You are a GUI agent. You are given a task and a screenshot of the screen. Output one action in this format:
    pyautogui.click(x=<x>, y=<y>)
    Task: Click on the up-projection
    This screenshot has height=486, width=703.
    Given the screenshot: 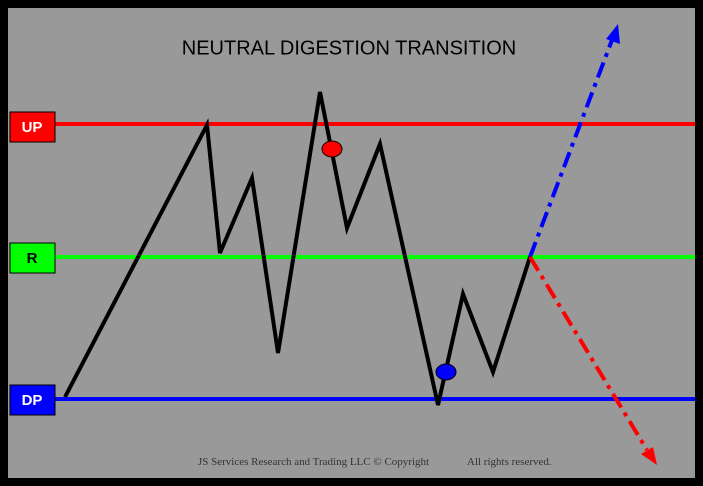 What is the action you would take?
    pyautogui.click(x=571, y=148)
    